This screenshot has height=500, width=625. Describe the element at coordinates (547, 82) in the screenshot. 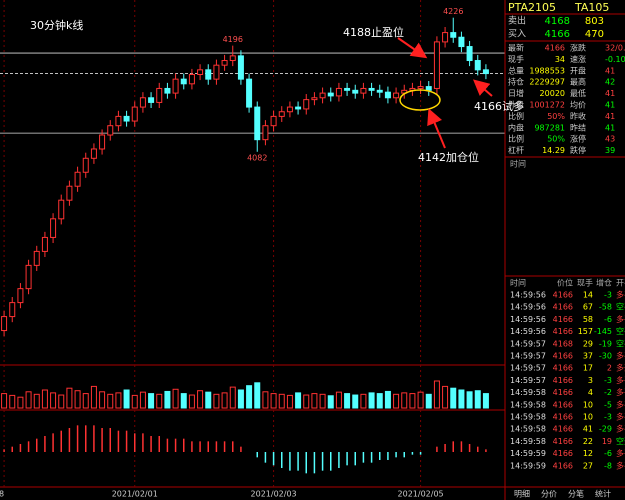

I see `stat-value: 2229297` at that location.